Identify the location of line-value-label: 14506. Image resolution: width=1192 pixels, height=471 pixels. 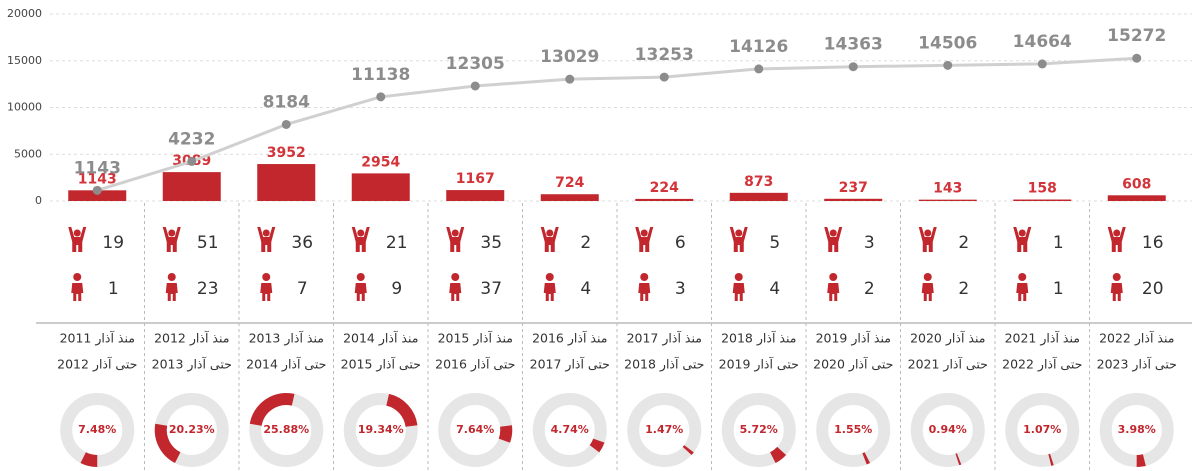
(947, 43).